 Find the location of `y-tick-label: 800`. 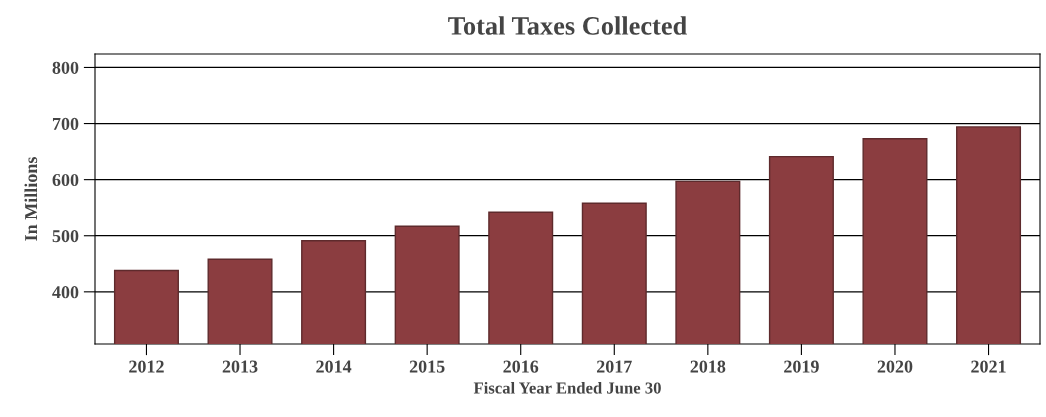

y-tick-label: 800 is located at coordinates (65, 67).